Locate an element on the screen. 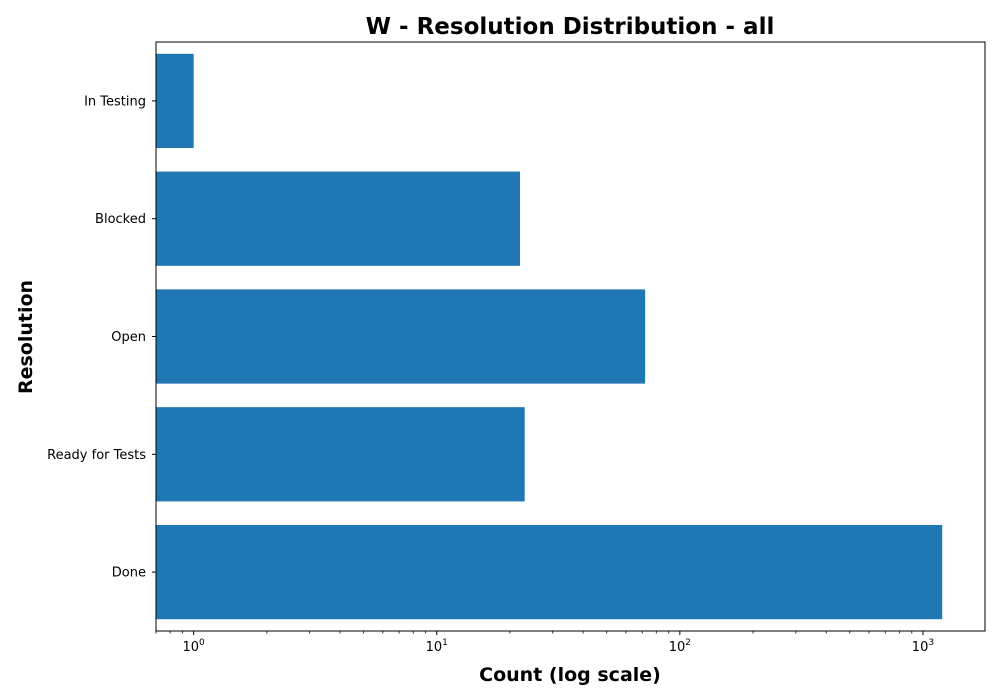 Image resolution: width=1000 pixels, height=700 pixels. x-axis-label: Count (log scale) is located at coordinates (570, 675).